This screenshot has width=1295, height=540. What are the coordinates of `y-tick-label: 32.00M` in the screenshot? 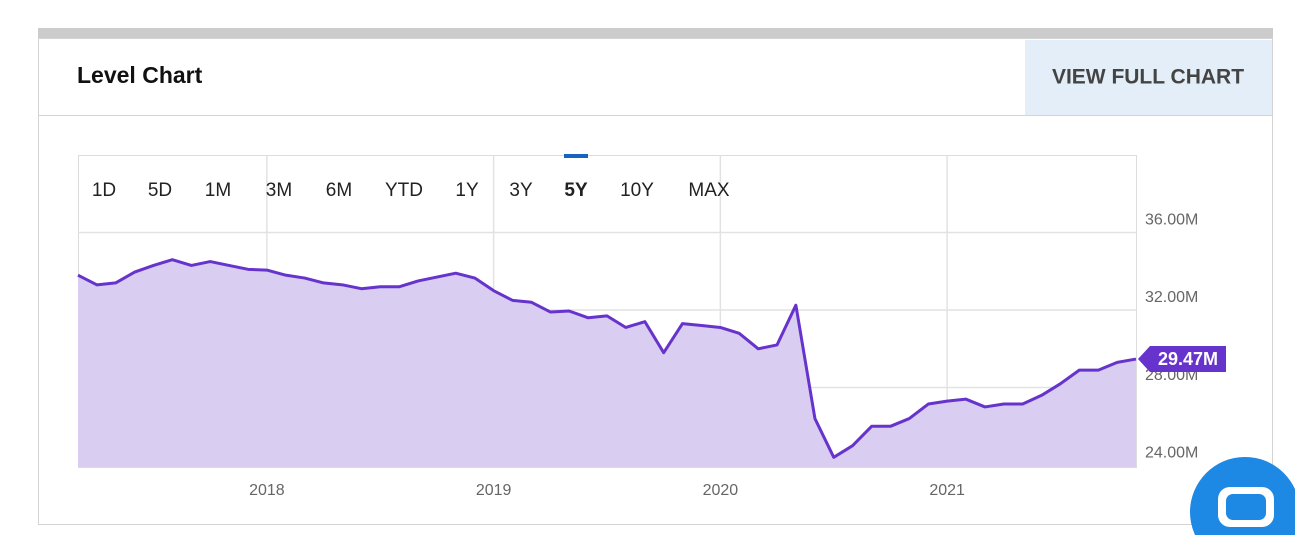 It's located at (1171, 297).